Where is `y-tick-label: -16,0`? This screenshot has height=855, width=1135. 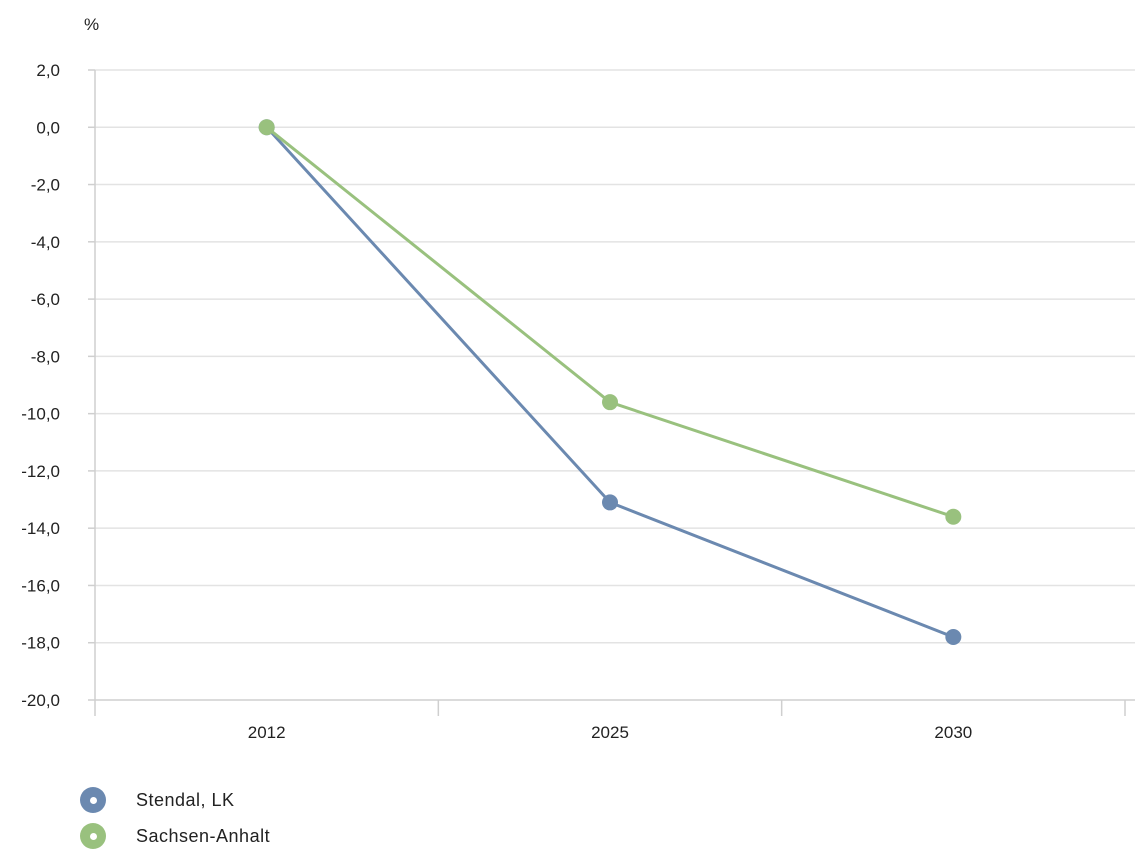
y-tick-label: -16,0 is located at coordinates (40, 585).